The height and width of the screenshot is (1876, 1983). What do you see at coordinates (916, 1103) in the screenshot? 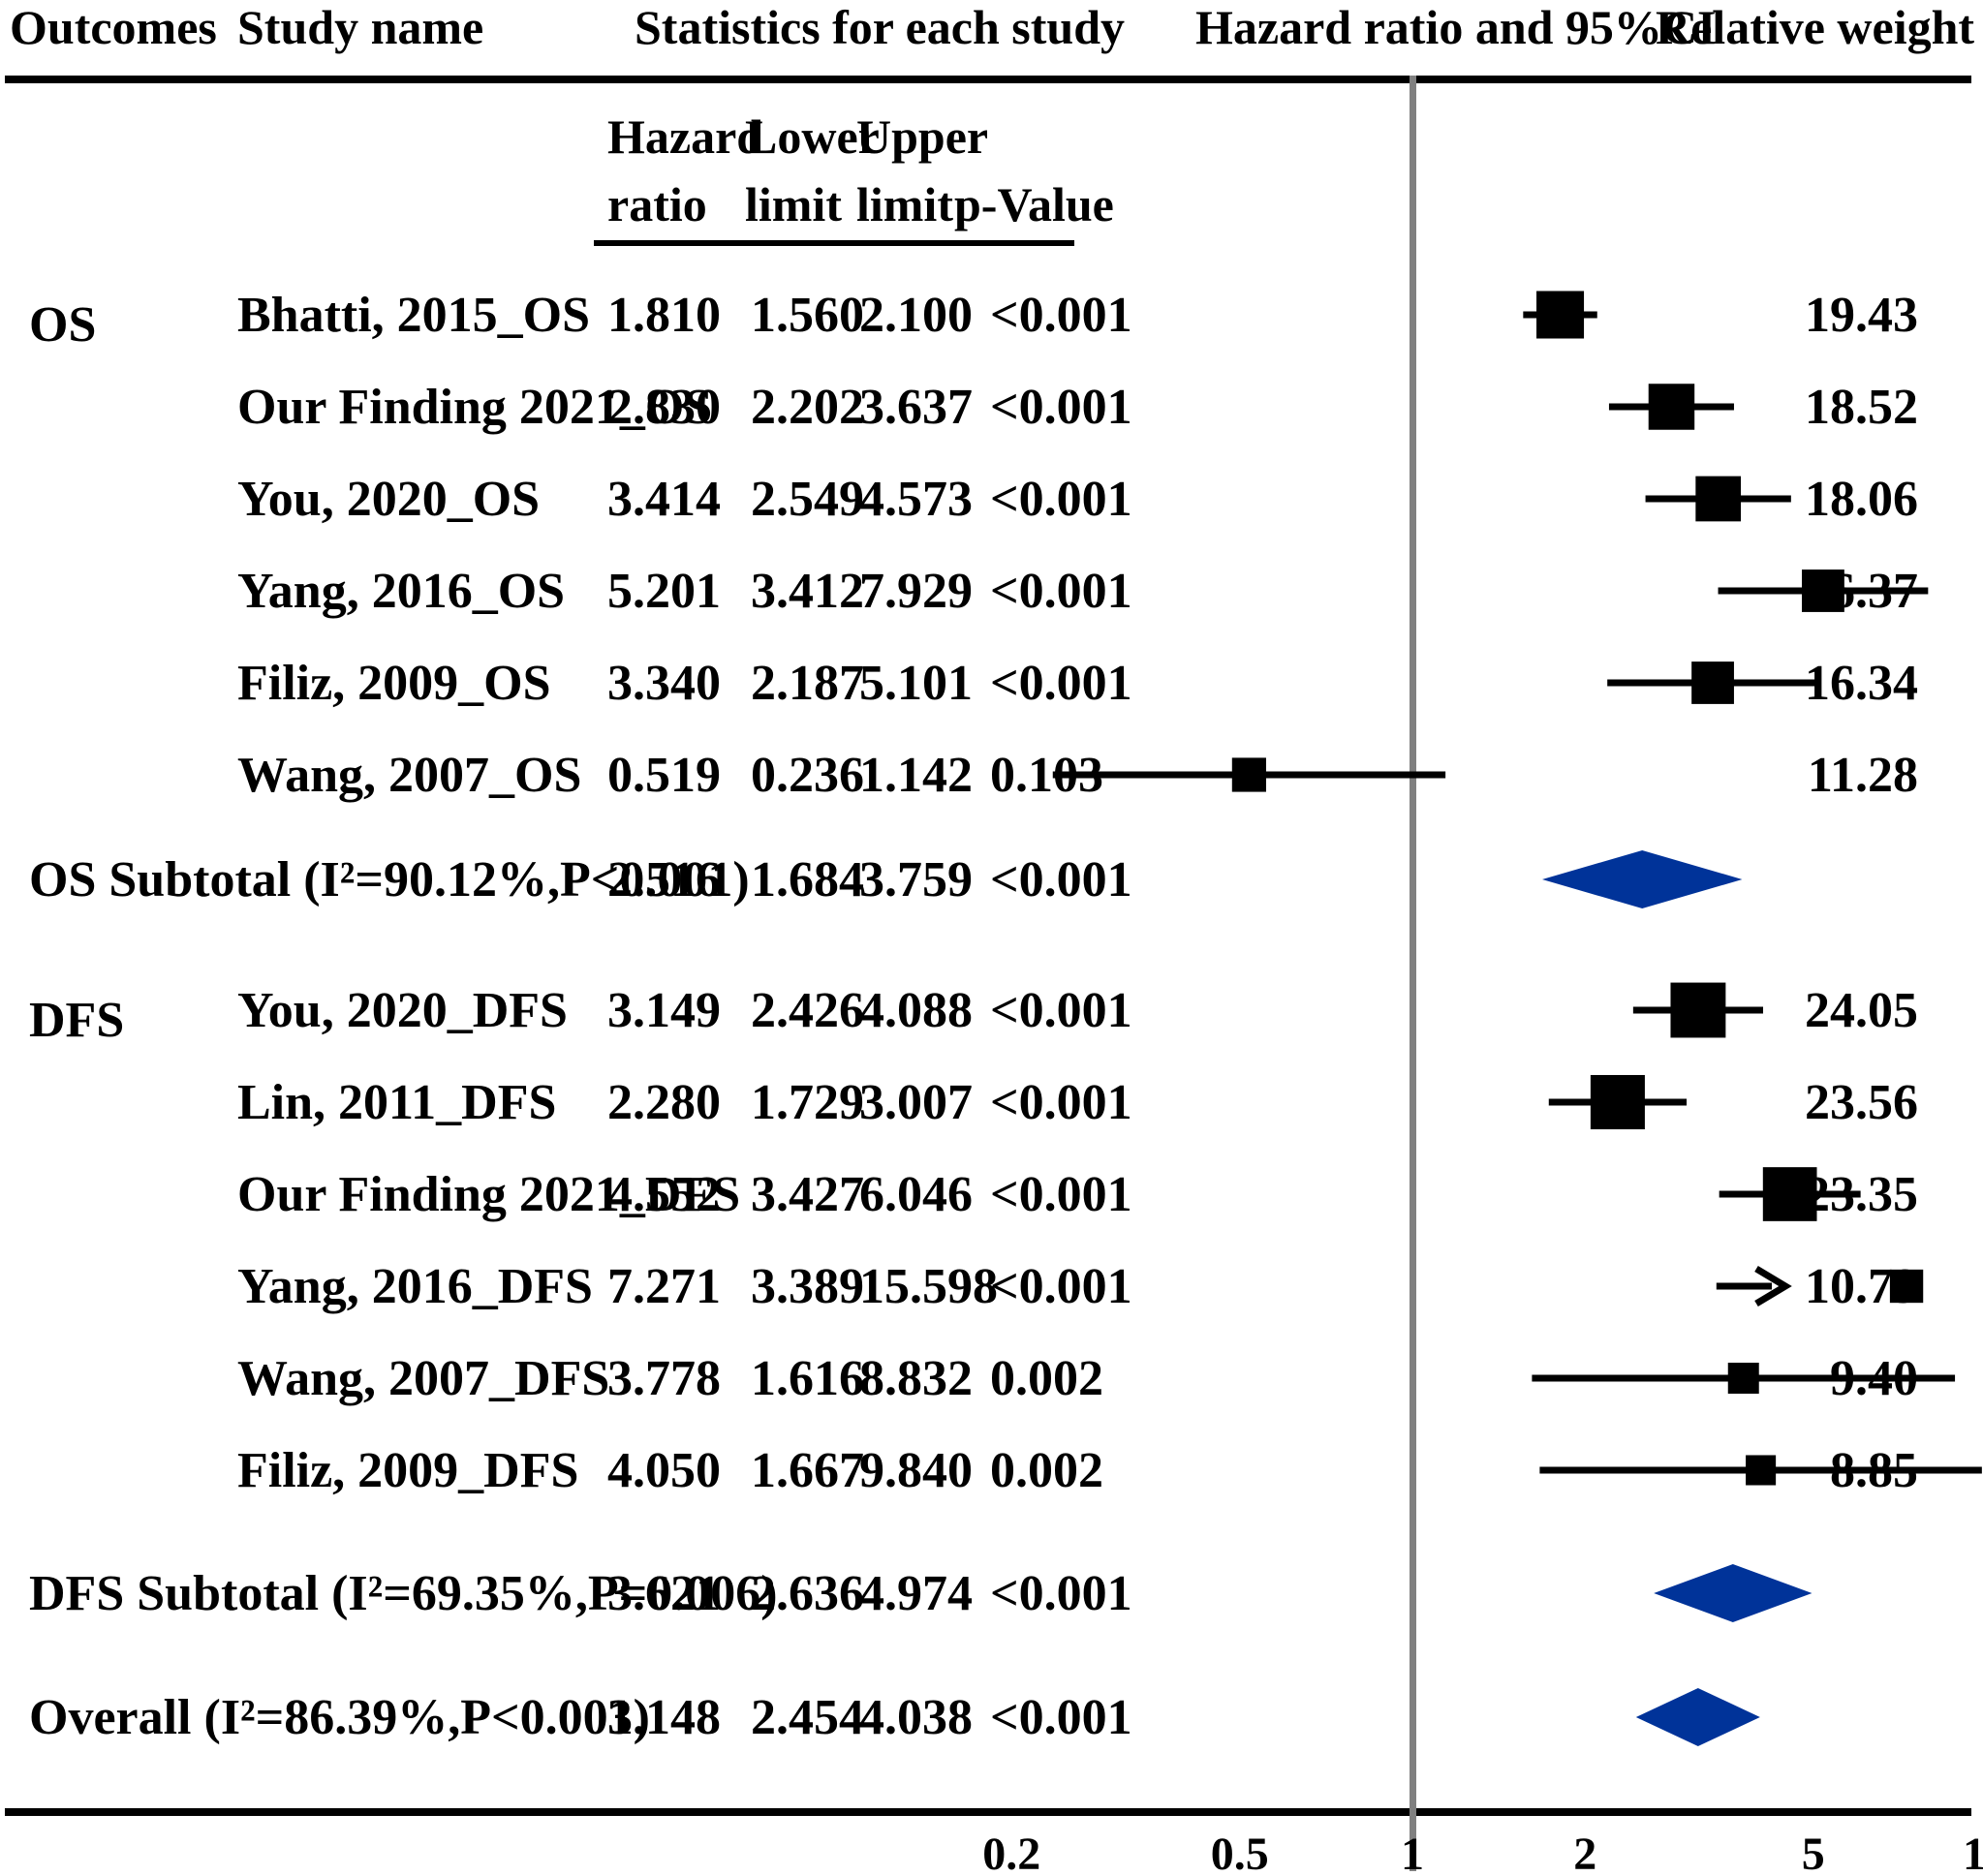
I see `upper-limit-value: 3.007` at bounding box center [916, 1103].